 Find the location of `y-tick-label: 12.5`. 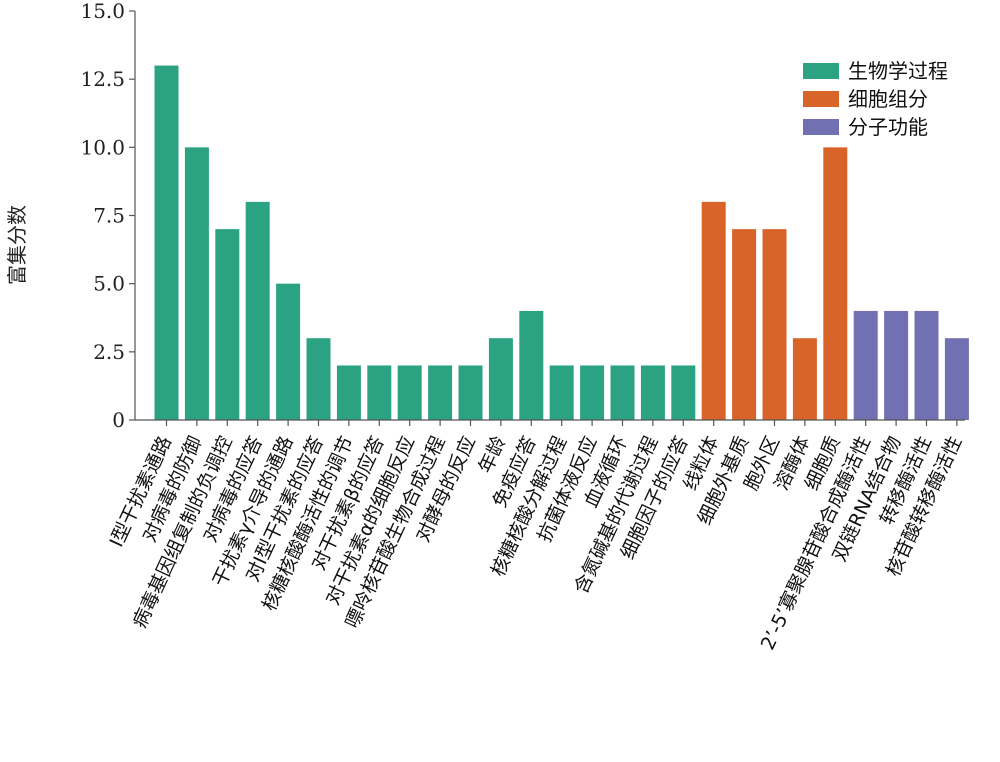

y-tick-label: 12.5 is located at coordinates (102, 79).